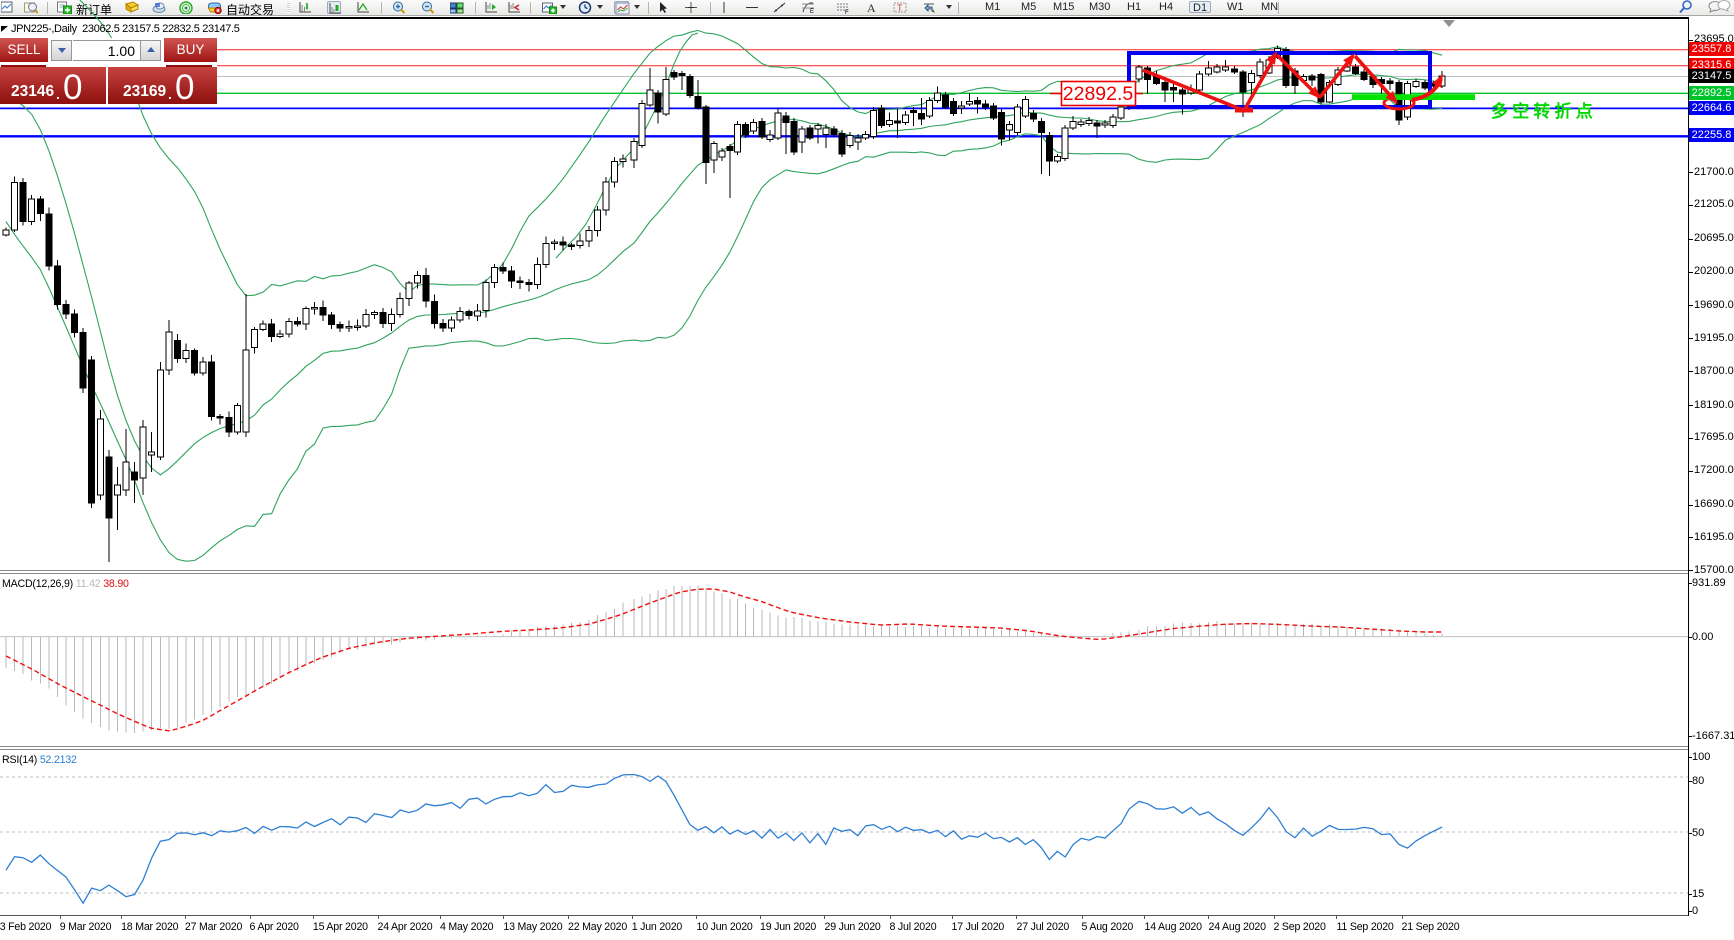 The width and height of the screenshot is (1734, 940). Describe the element at coordinates (900, 8) in the screenshot. I see `svg-text: T` at that location.